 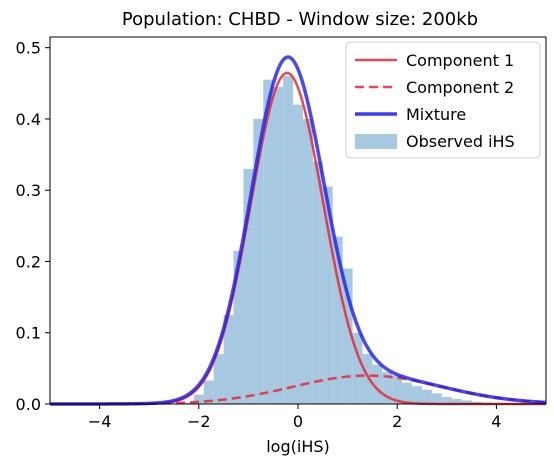 I want to click on x-tick-label: −2, so click(x=199, y=421).